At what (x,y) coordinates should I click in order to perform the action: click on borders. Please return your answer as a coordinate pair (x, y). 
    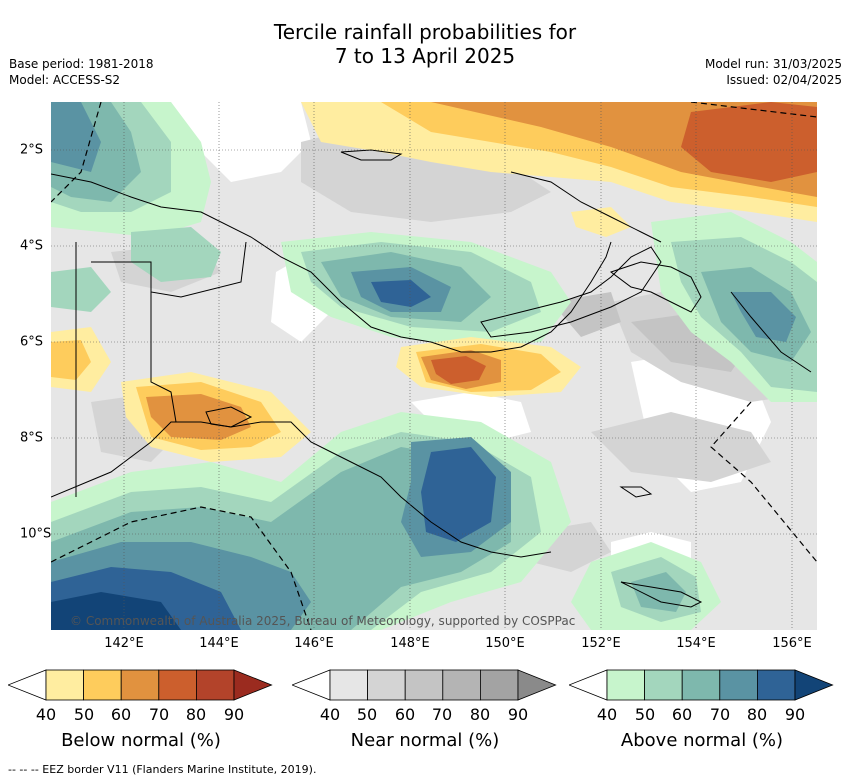
    Looking at the image, I should click on (161, 369).